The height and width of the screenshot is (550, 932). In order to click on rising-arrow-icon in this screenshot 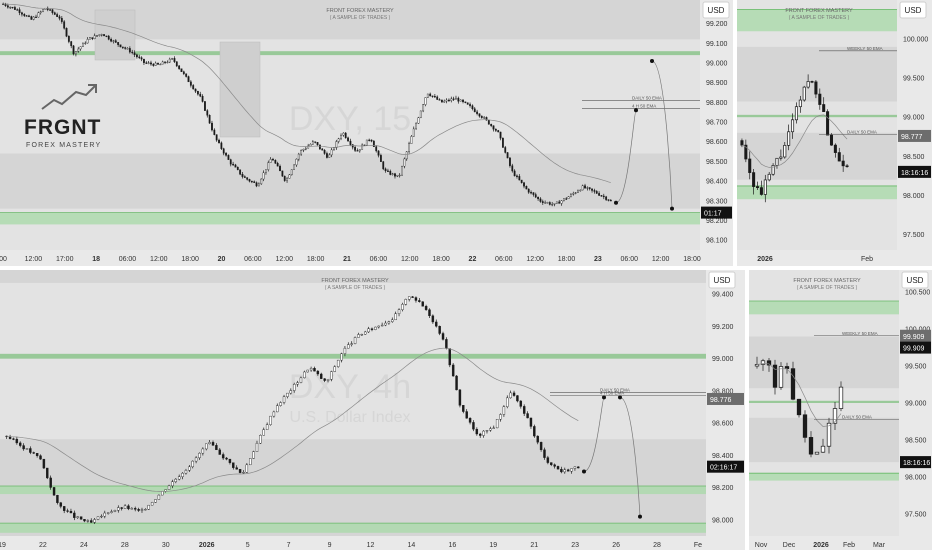, I will do `click(69, 97)`.